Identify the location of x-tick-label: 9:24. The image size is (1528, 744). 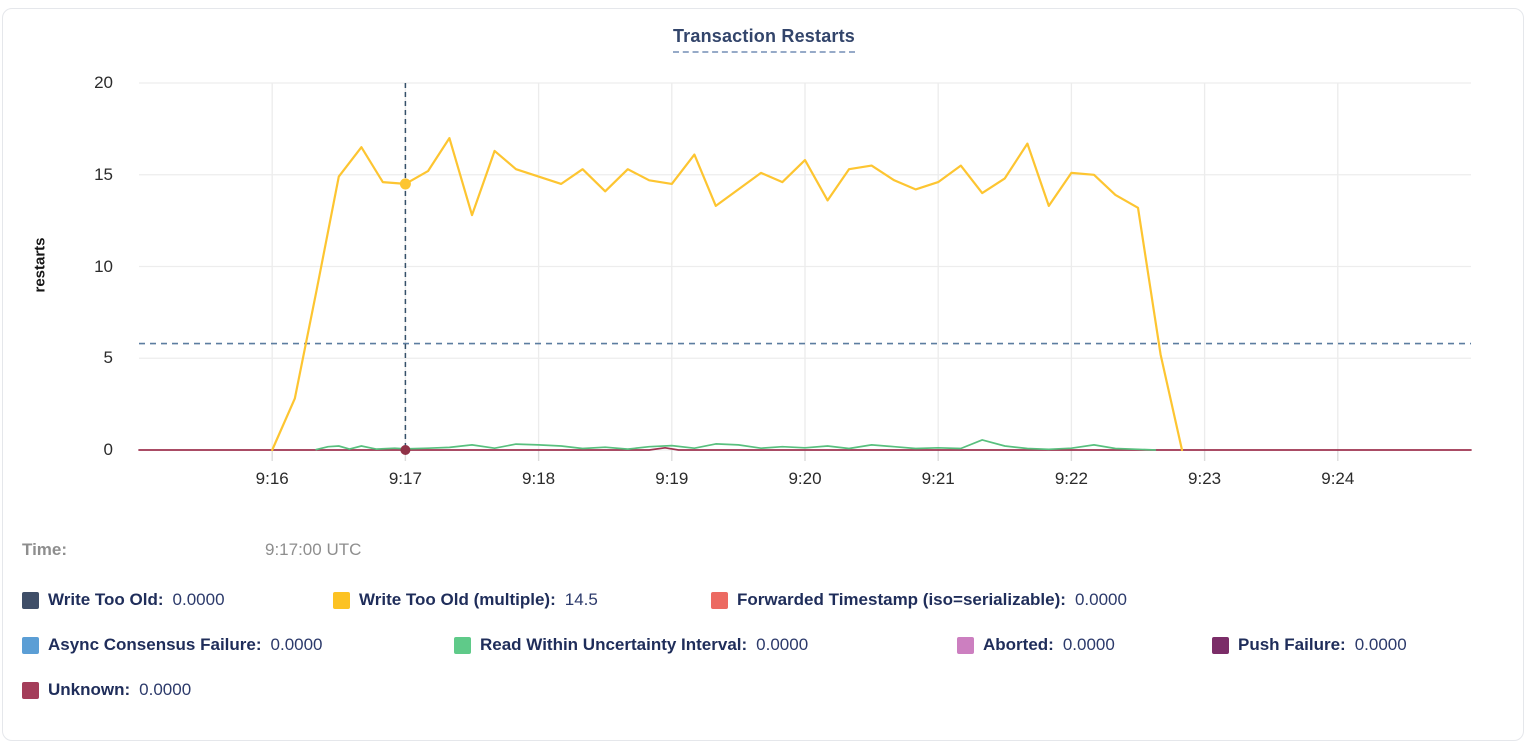
(1338, 478).